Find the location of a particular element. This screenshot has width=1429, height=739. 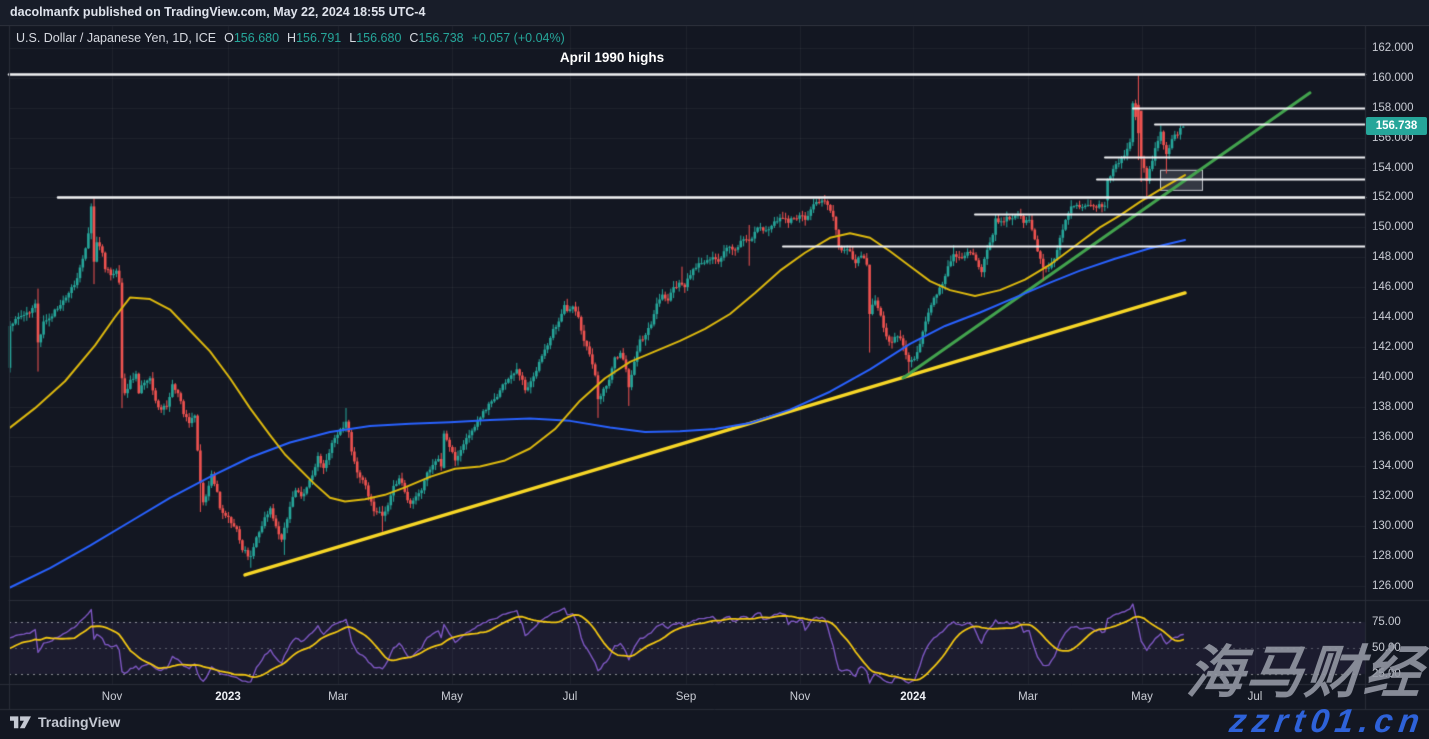

annotation-april-1990-highs: April 1990 highs is located at coordinates (612, 57).